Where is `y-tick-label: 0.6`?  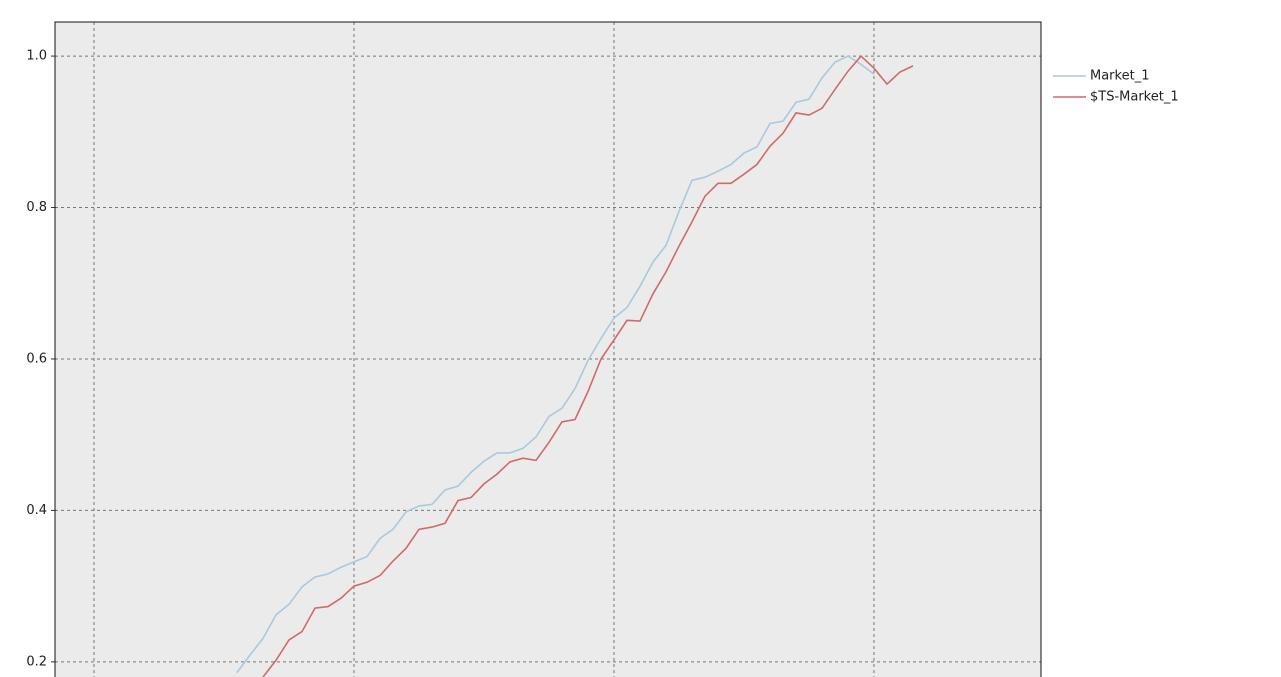
y-tick-label: 0.6 is located at coordinates (36, 358).